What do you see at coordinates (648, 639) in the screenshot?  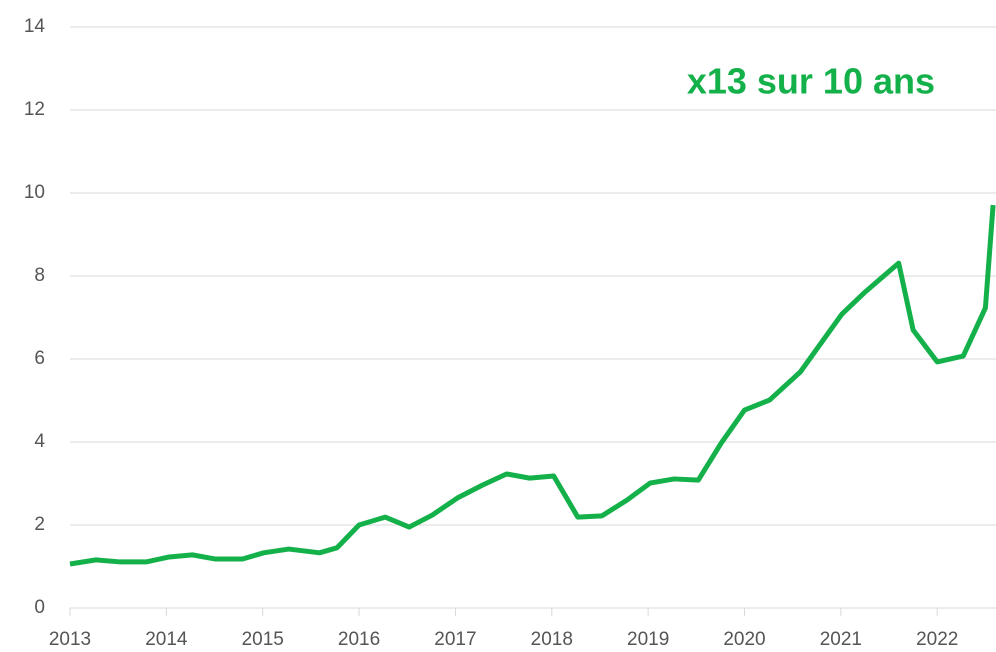 I see `x-tick-label: 2019` at bounding box center [648, 639].